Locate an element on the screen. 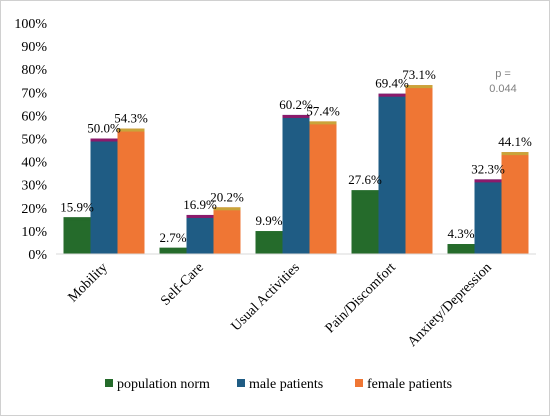  y-tick-label: 80% is located at coordinates (34, 70).